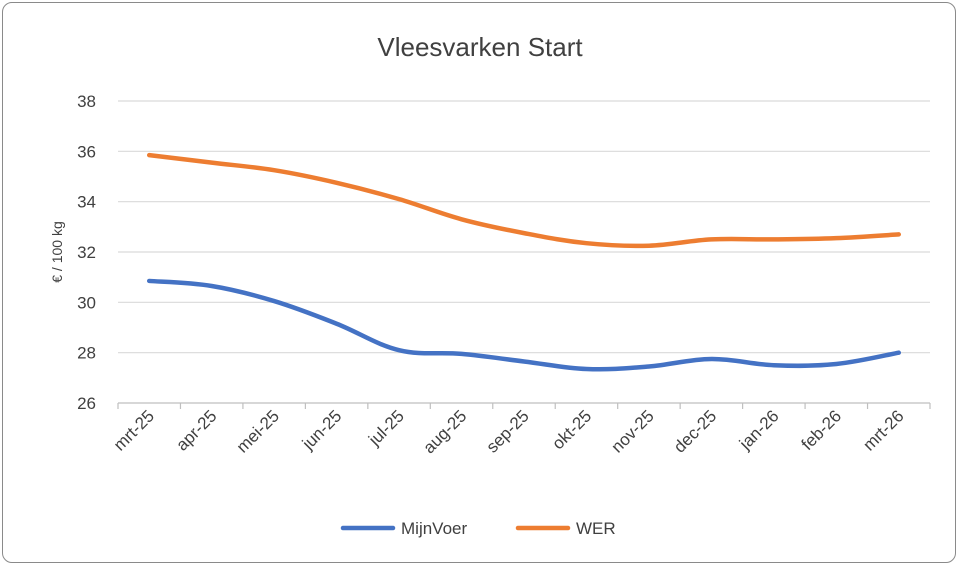 This screenshot has height=567, width=960. Describe the element at coordinates (86, 403) in the screenshot. I see `y-tick-label: 26` at that location.